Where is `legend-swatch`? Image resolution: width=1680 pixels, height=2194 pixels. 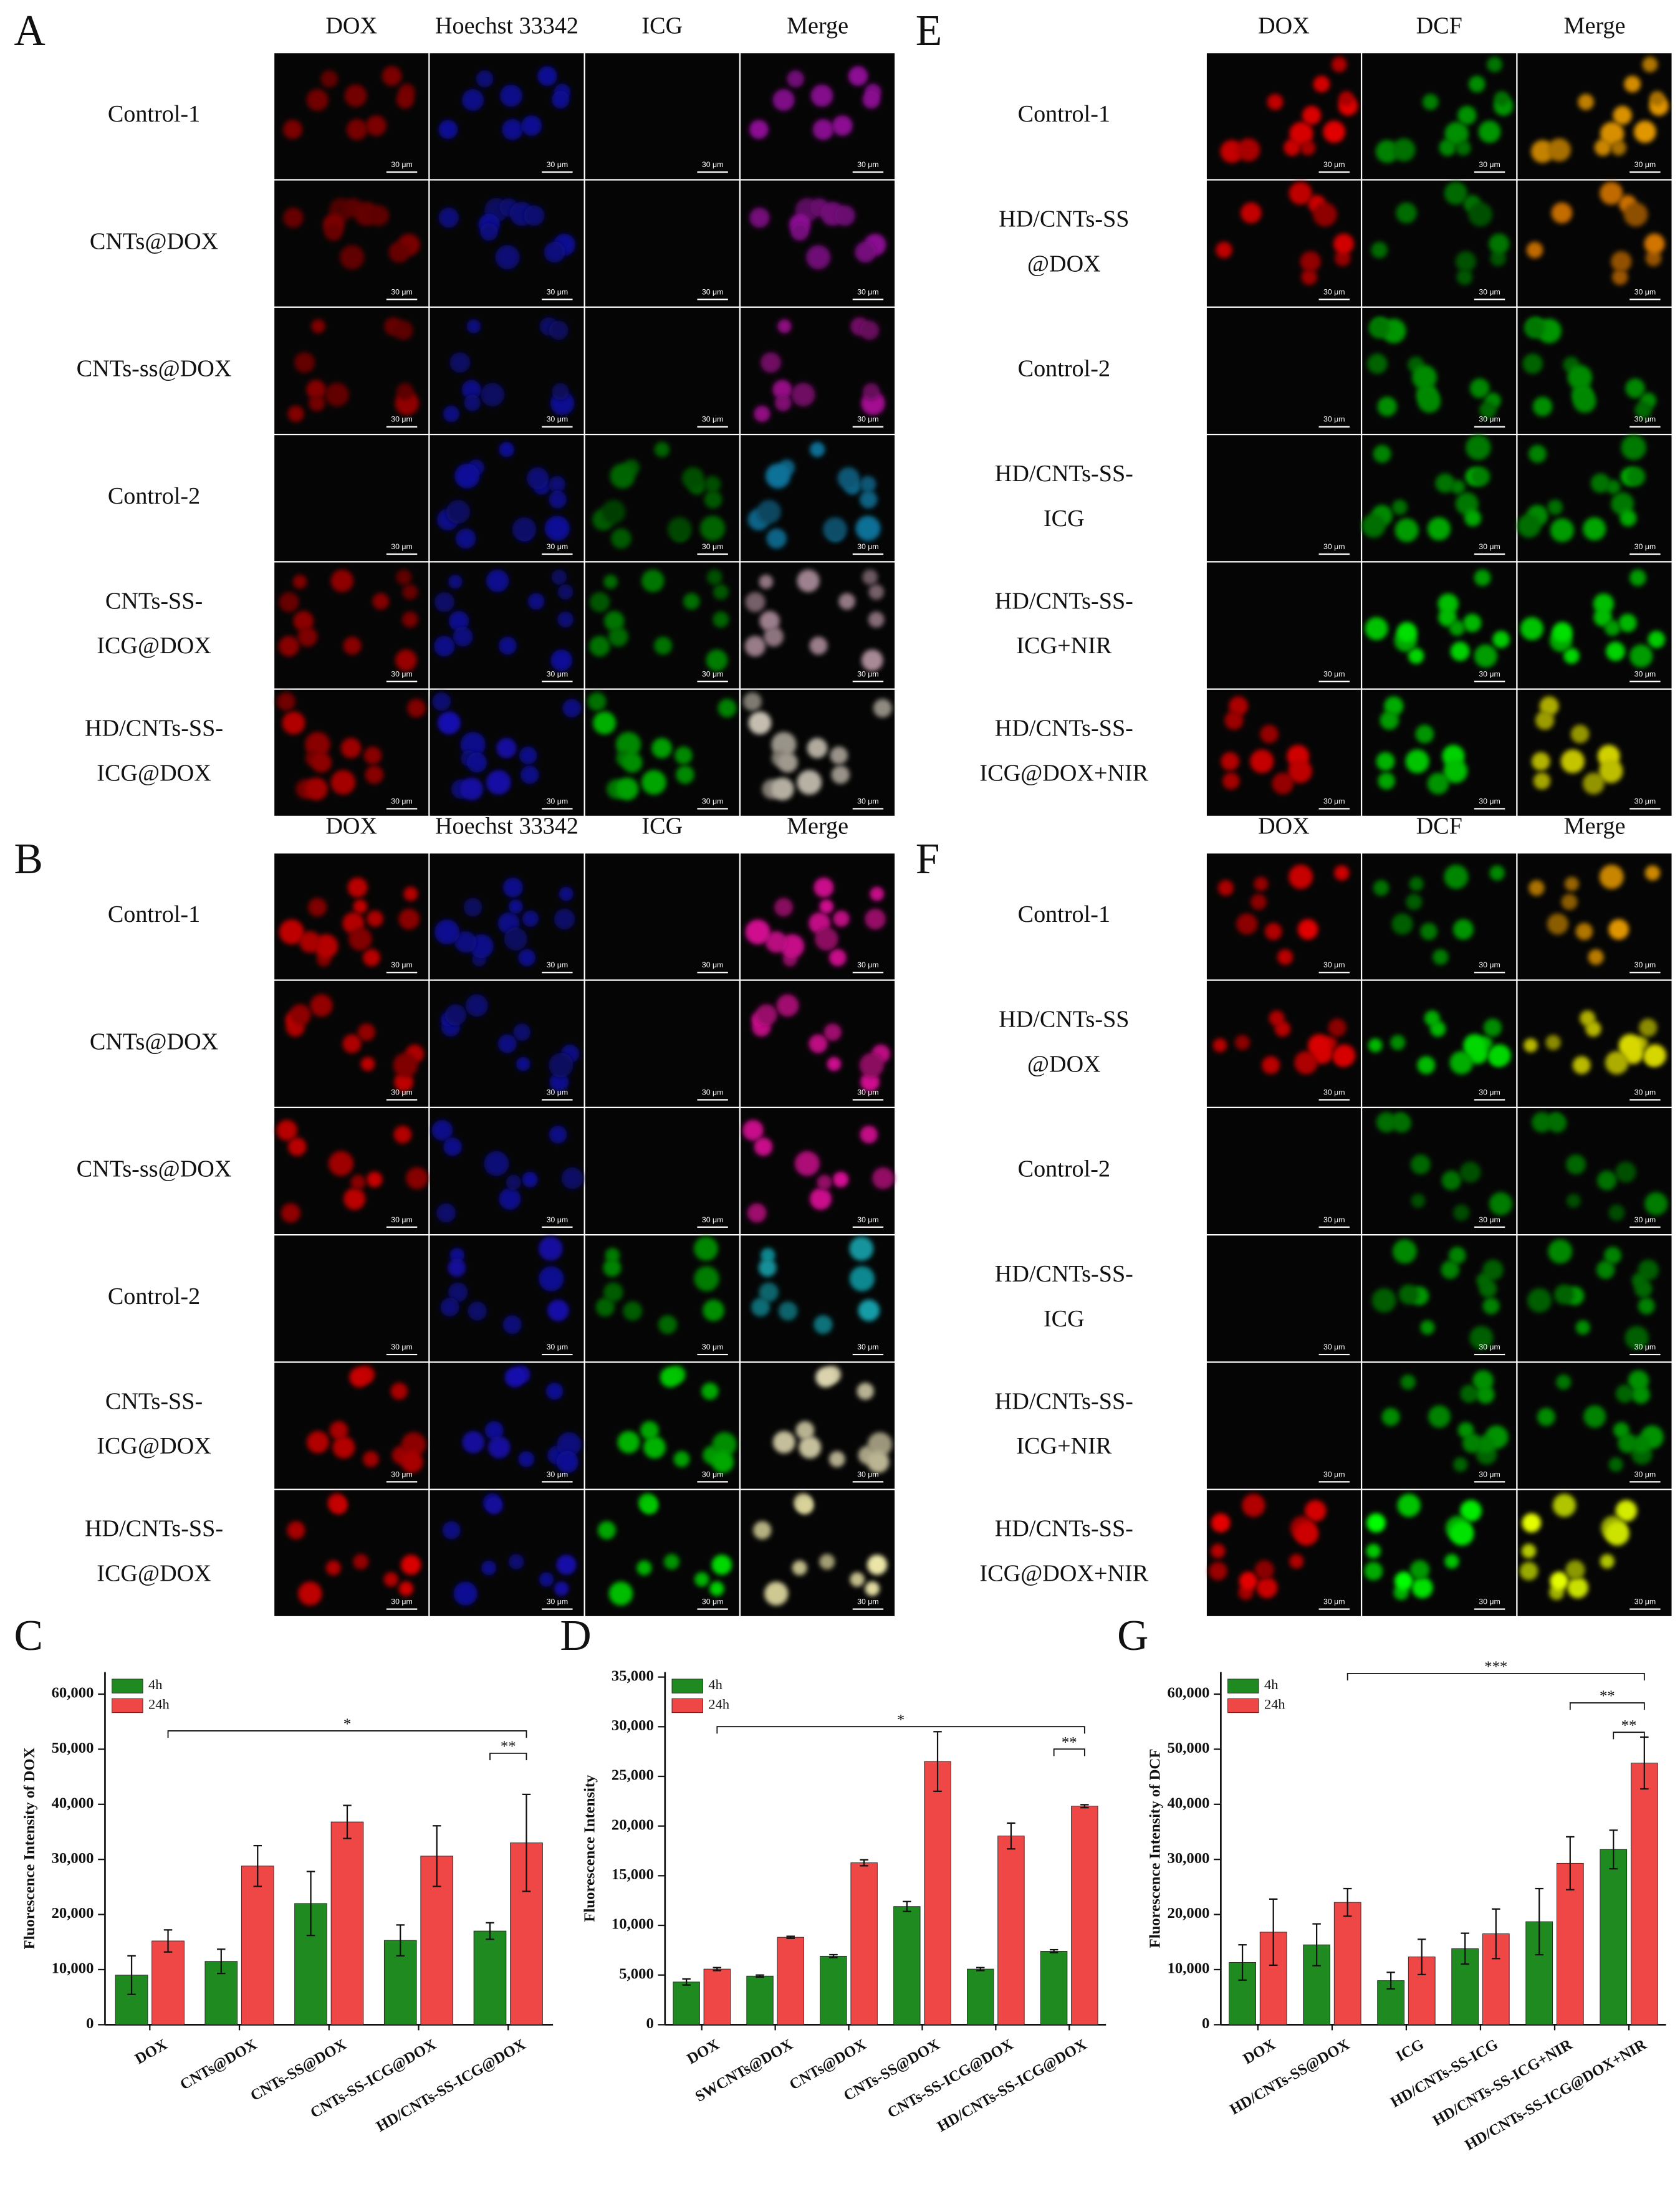 legend-swatch is located at coordinates (1243, 1705).